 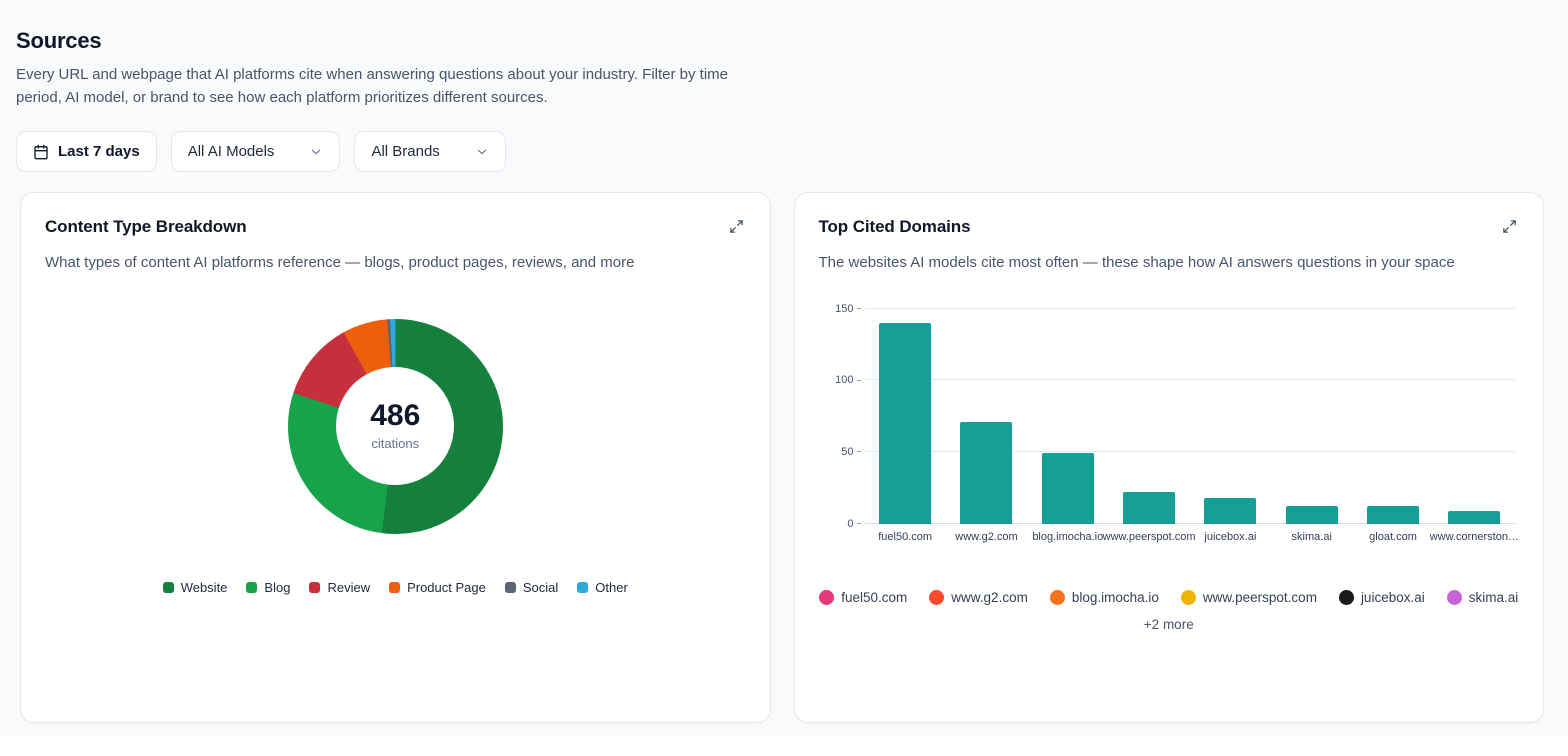 I want to click on bar-column: blog.imocha.io, so click(x=1067, y=426).